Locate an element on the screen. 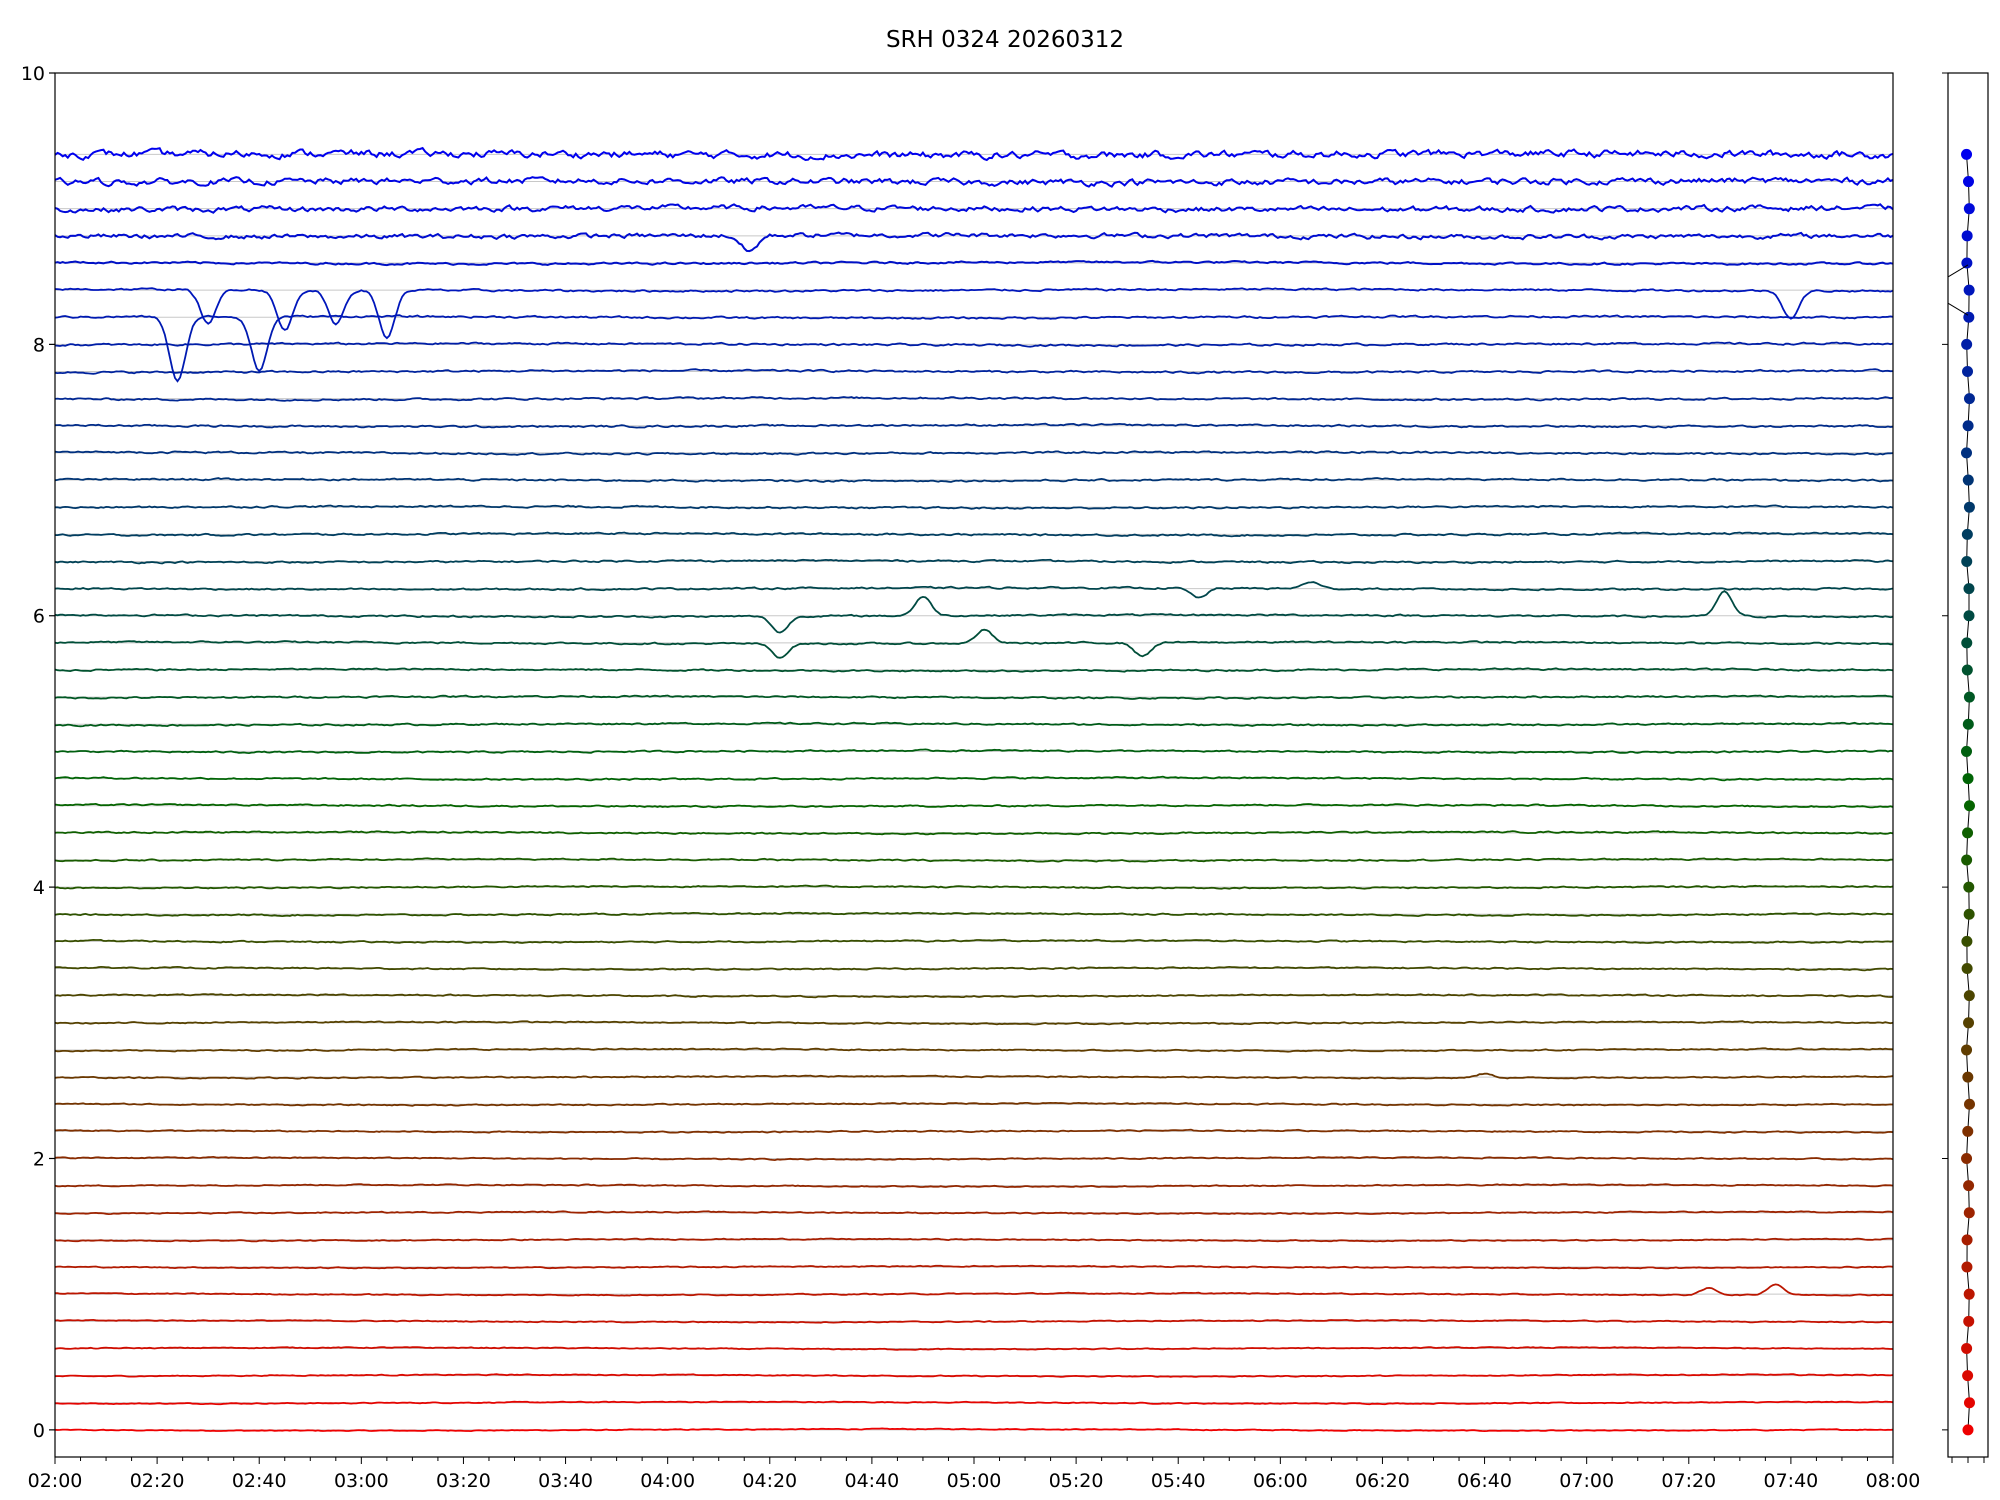 This screenshot has height=1500, width=2000. x-tick-label: 07:40 is located at coordinates (1791, 1481).